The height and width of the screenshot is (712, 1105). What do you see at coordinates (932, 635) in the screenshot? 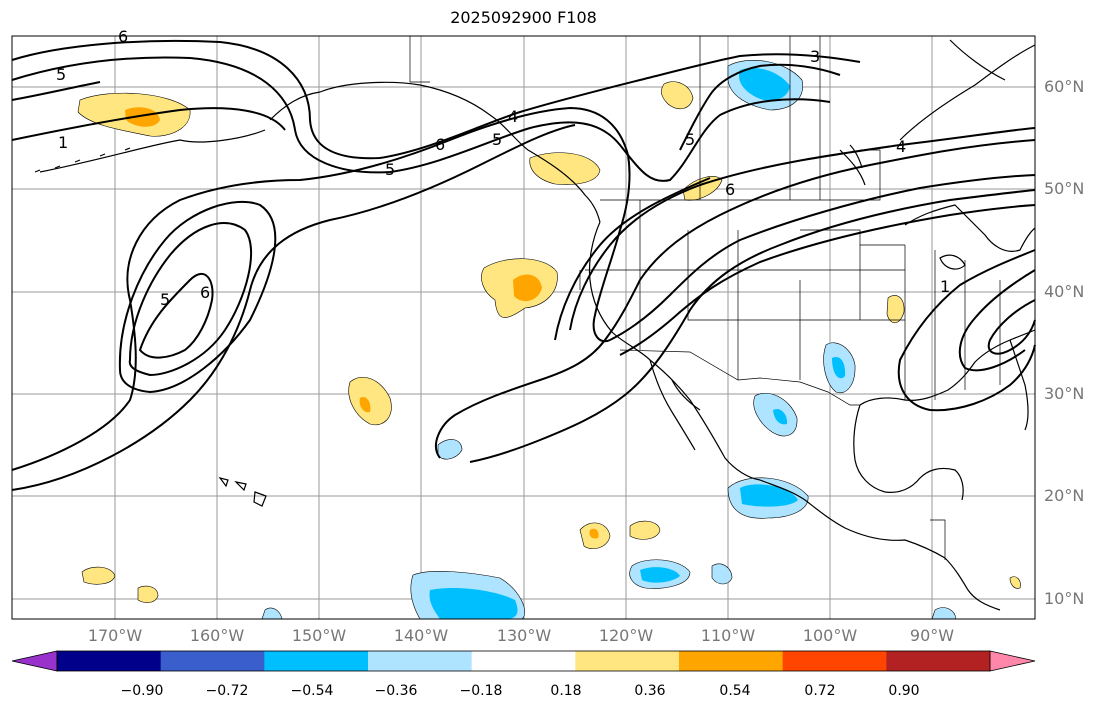
I see `lon-label: 90°W` at bounding box center [932, 635].